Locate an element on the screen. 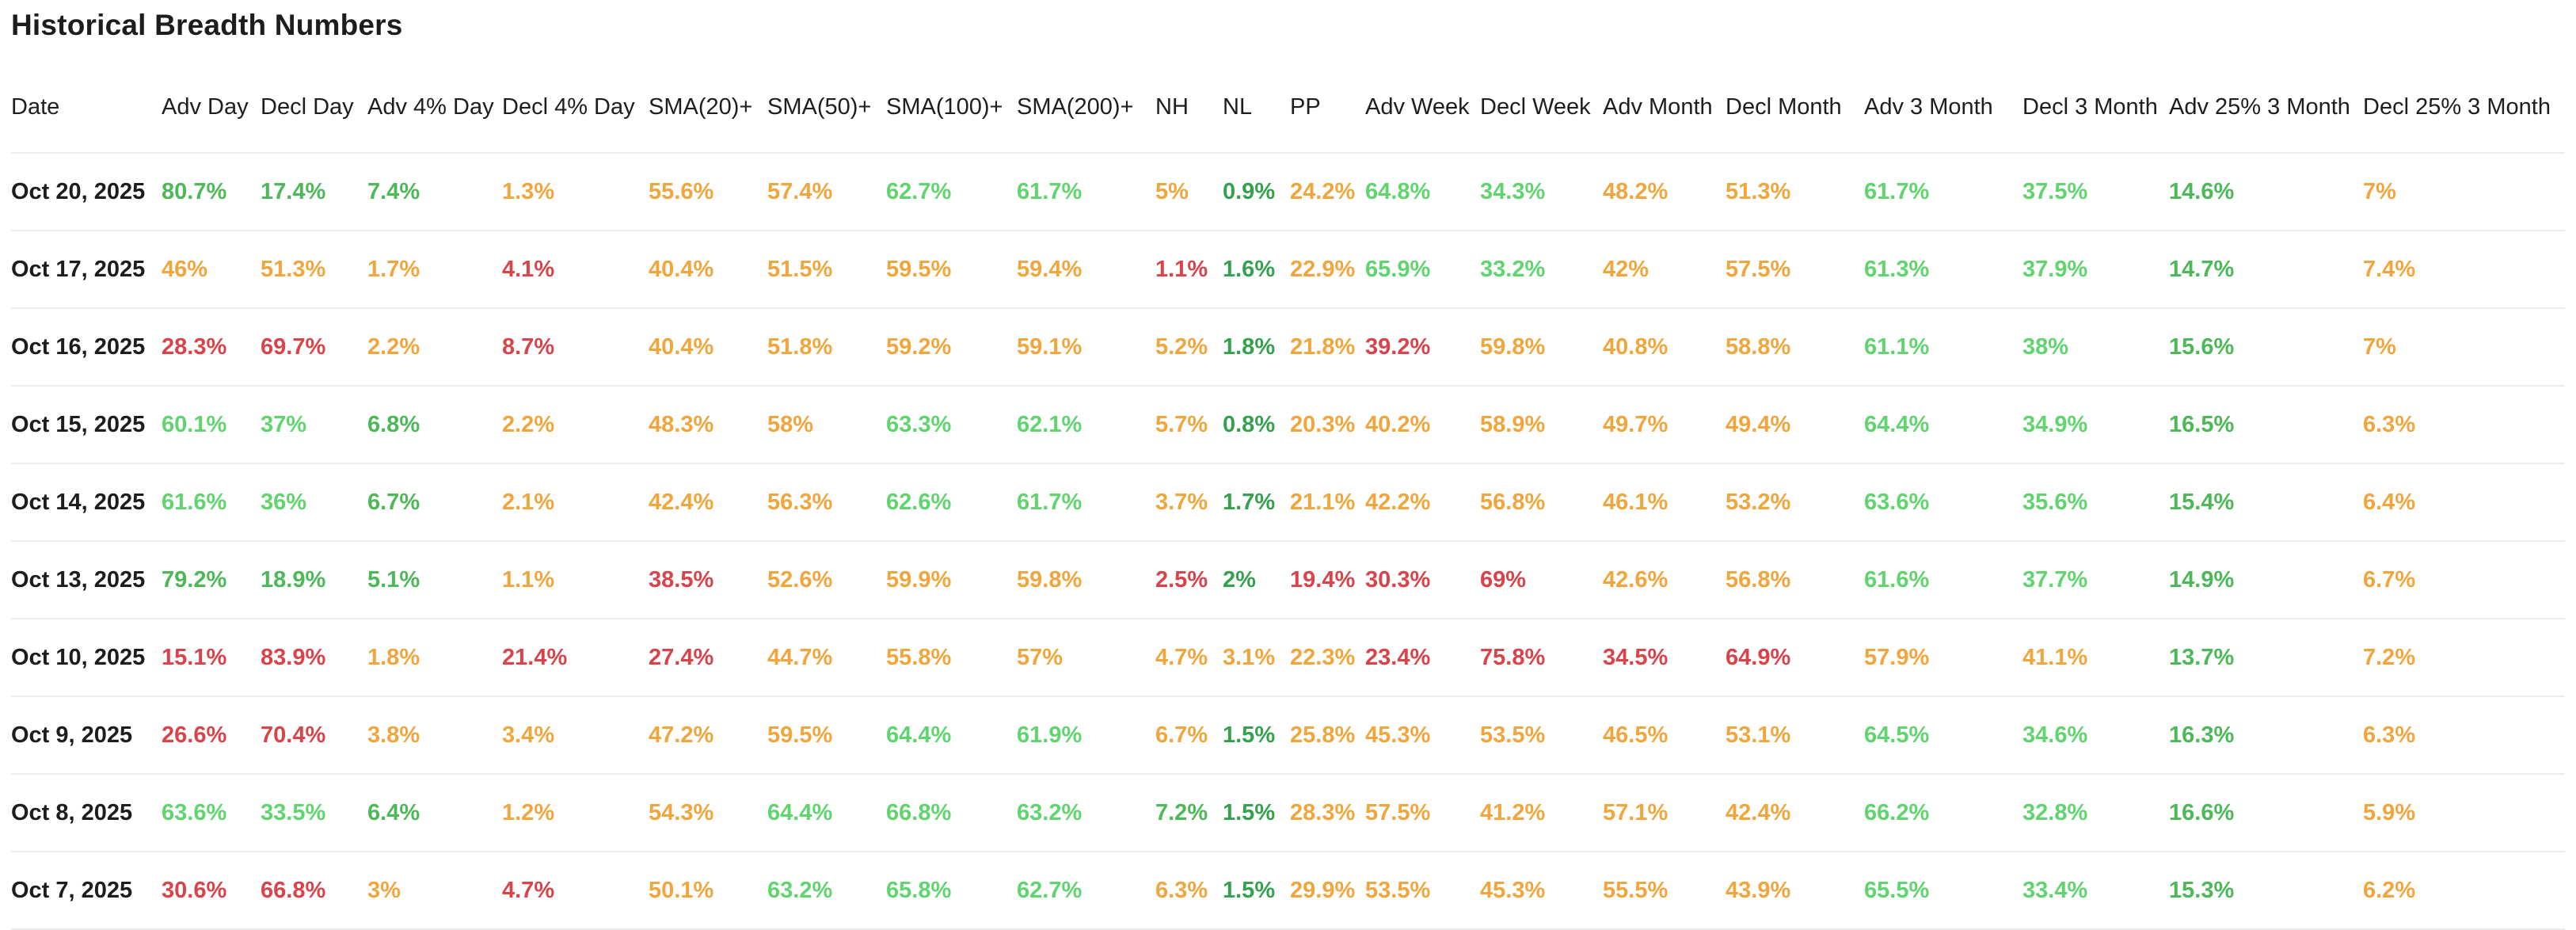 This screenshot has width=2576, height=930. value-cell: 56.8% is located at coordinates (1541, 502).